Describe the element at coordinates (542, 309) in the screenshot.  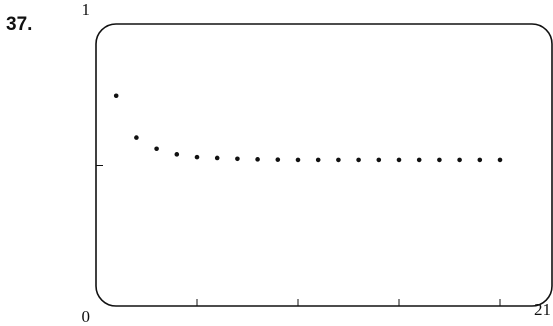
I see `x-tick-label-max: 21` at that location.